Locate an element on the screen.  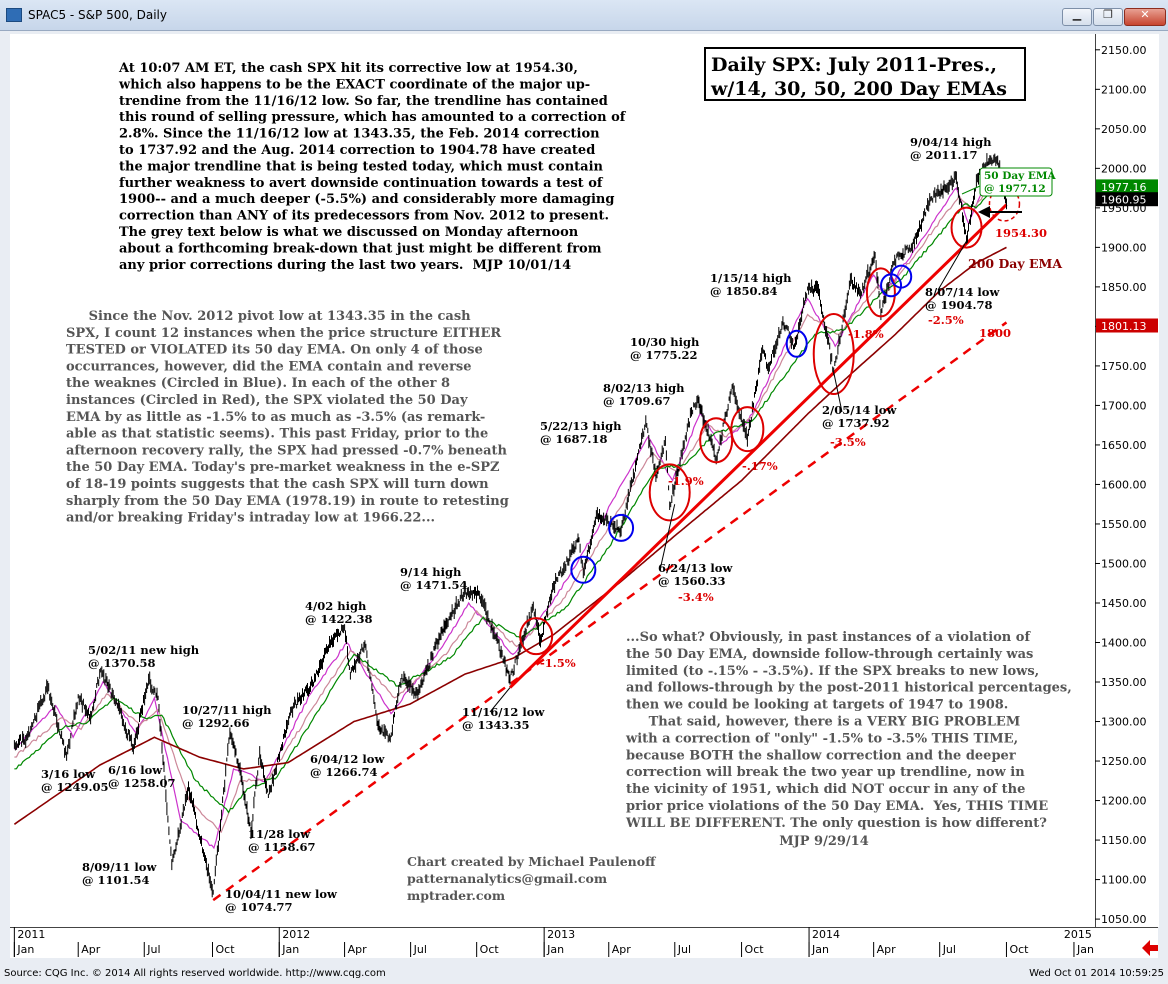
annotation-label: 8/09/11 low is located at coordinates (119, 867).